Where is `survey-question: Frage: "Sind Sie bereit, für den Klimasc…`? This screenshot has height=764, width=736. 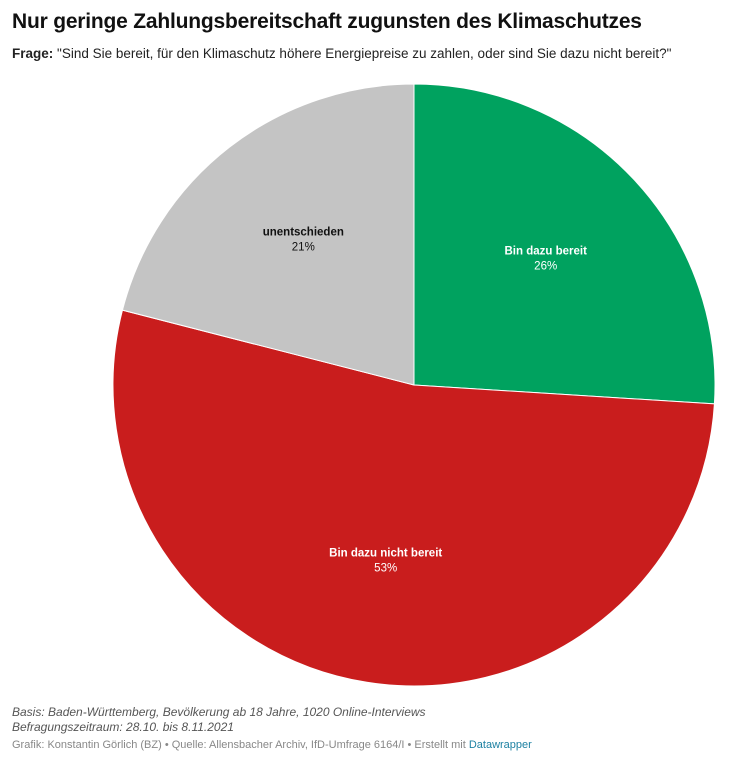
survey-question: Frage: "Sind Sie bereit, für den Klimasc… is located at coordinates (341, 53).